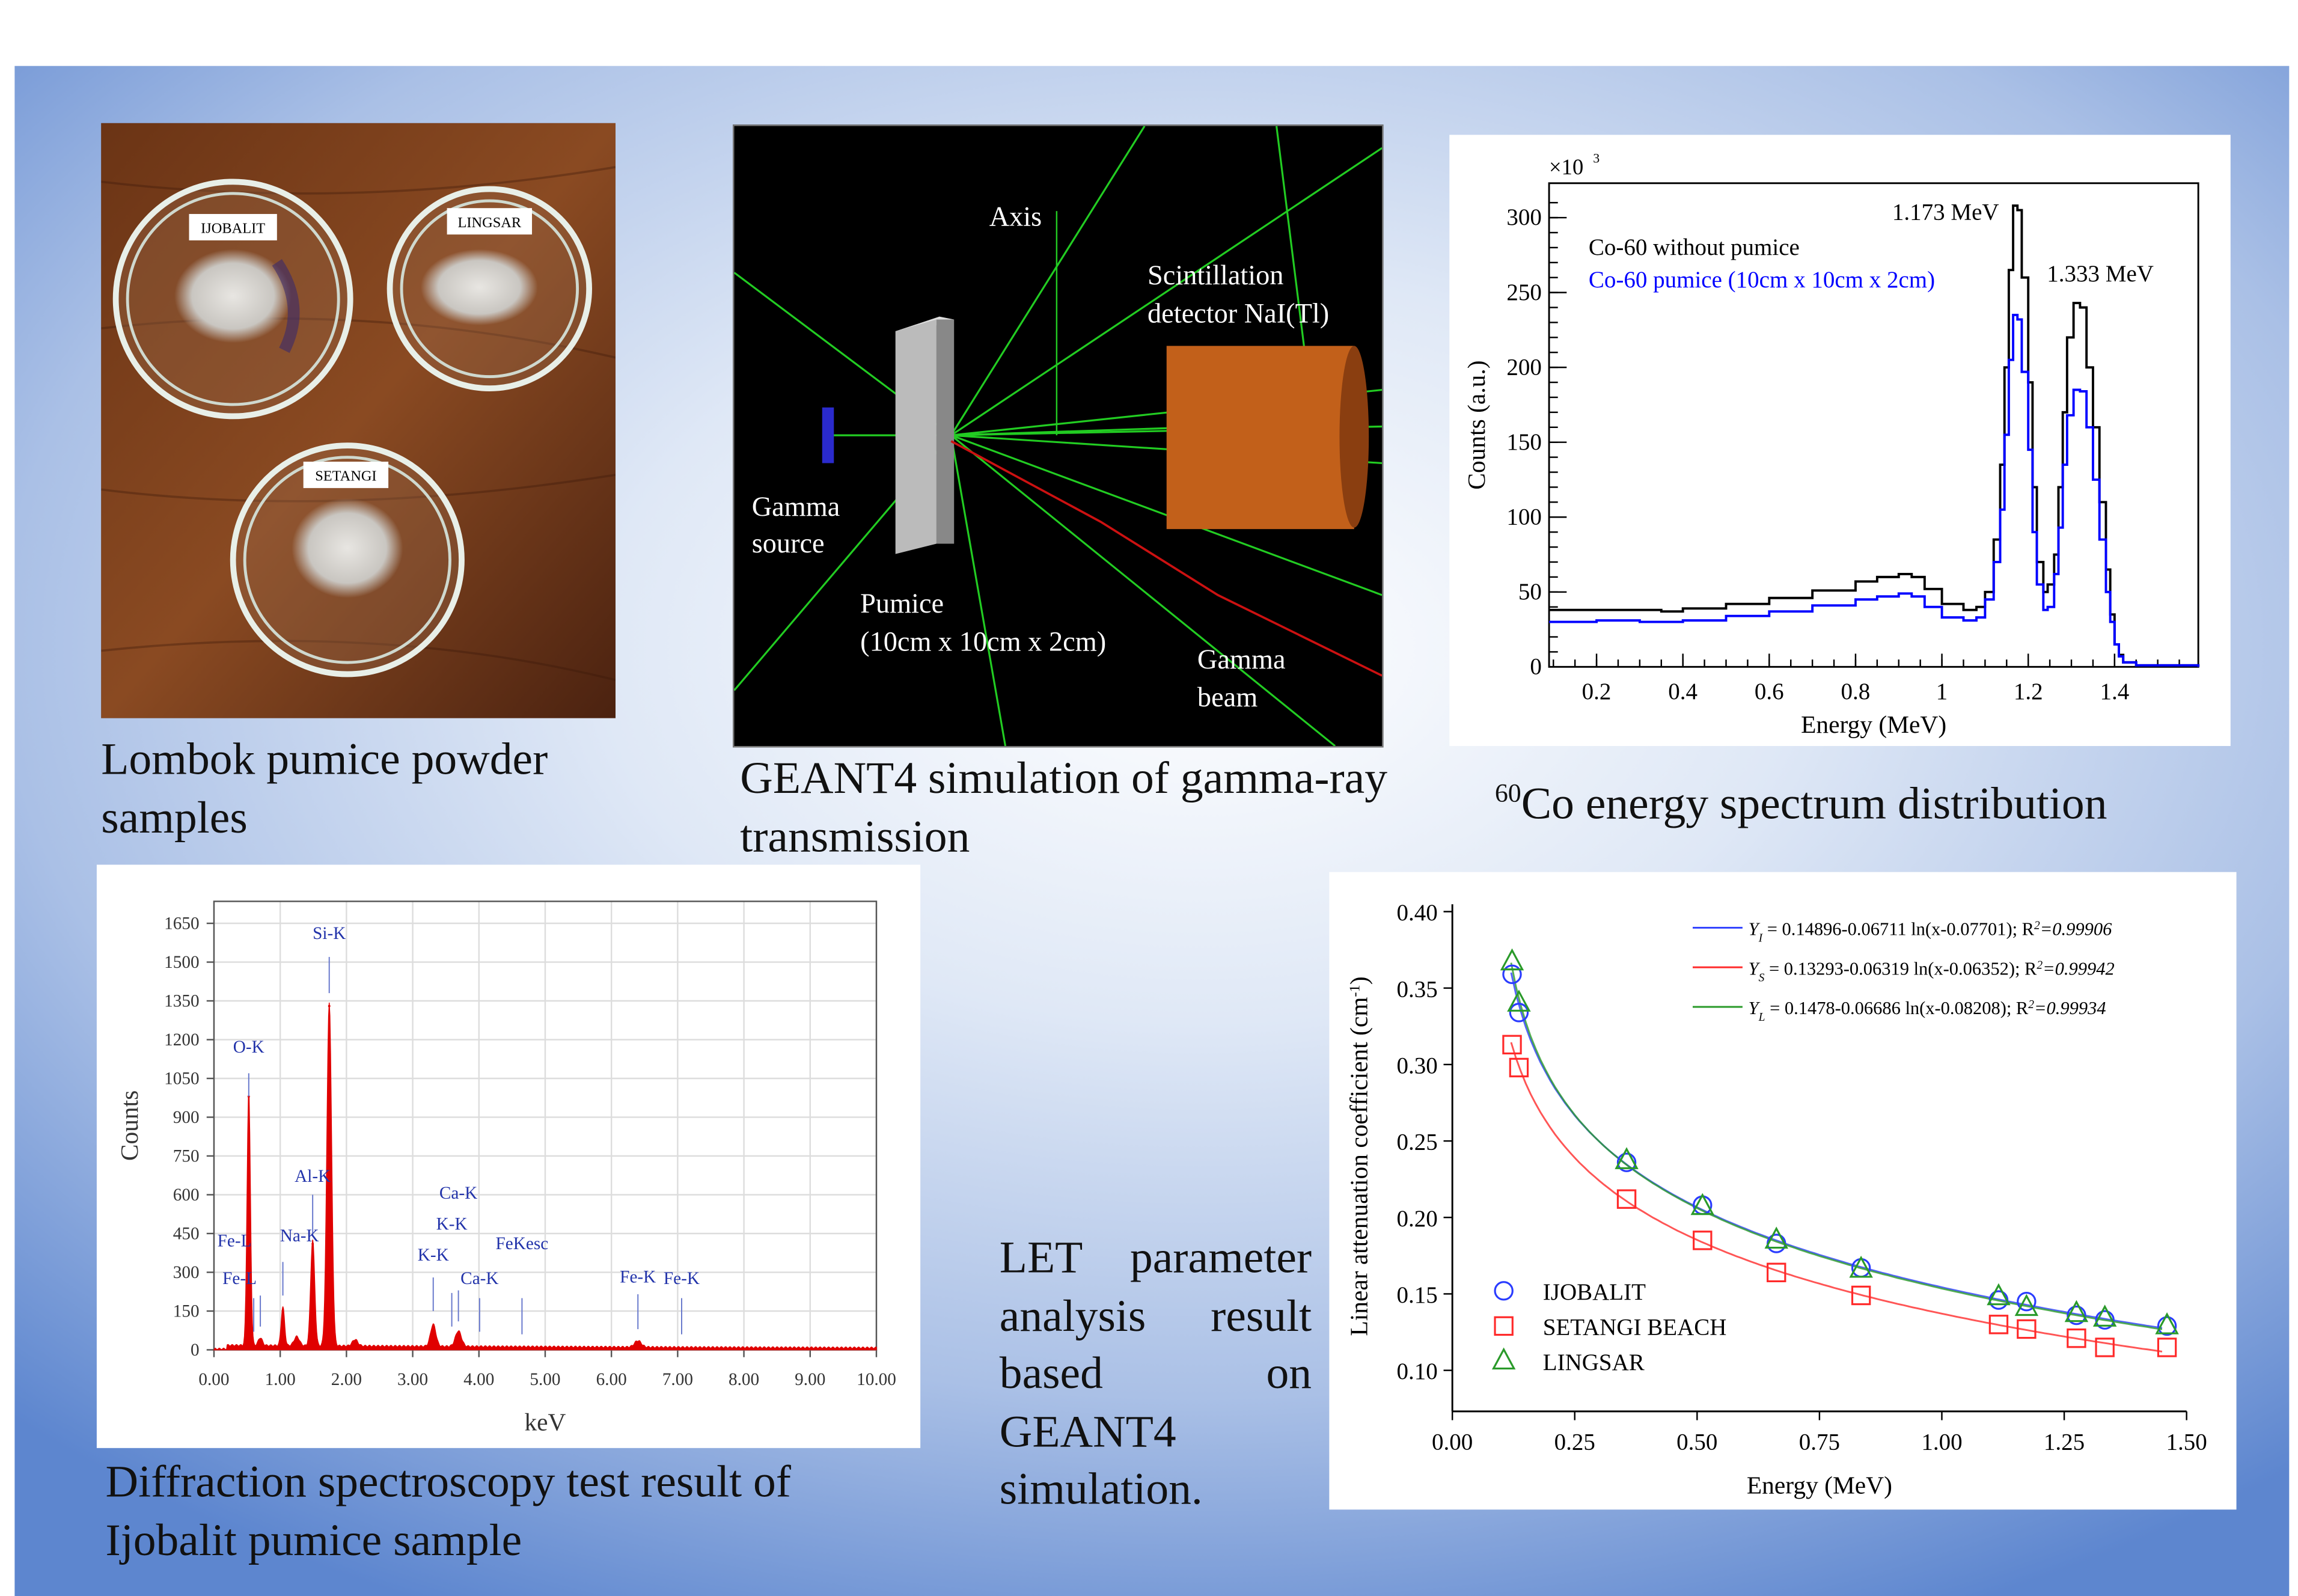 The image size is (2298, 1596). Describe the element at coordinates (1696, 1442) in the screenshot. I see `x-tick-label: 0.50` at that location.